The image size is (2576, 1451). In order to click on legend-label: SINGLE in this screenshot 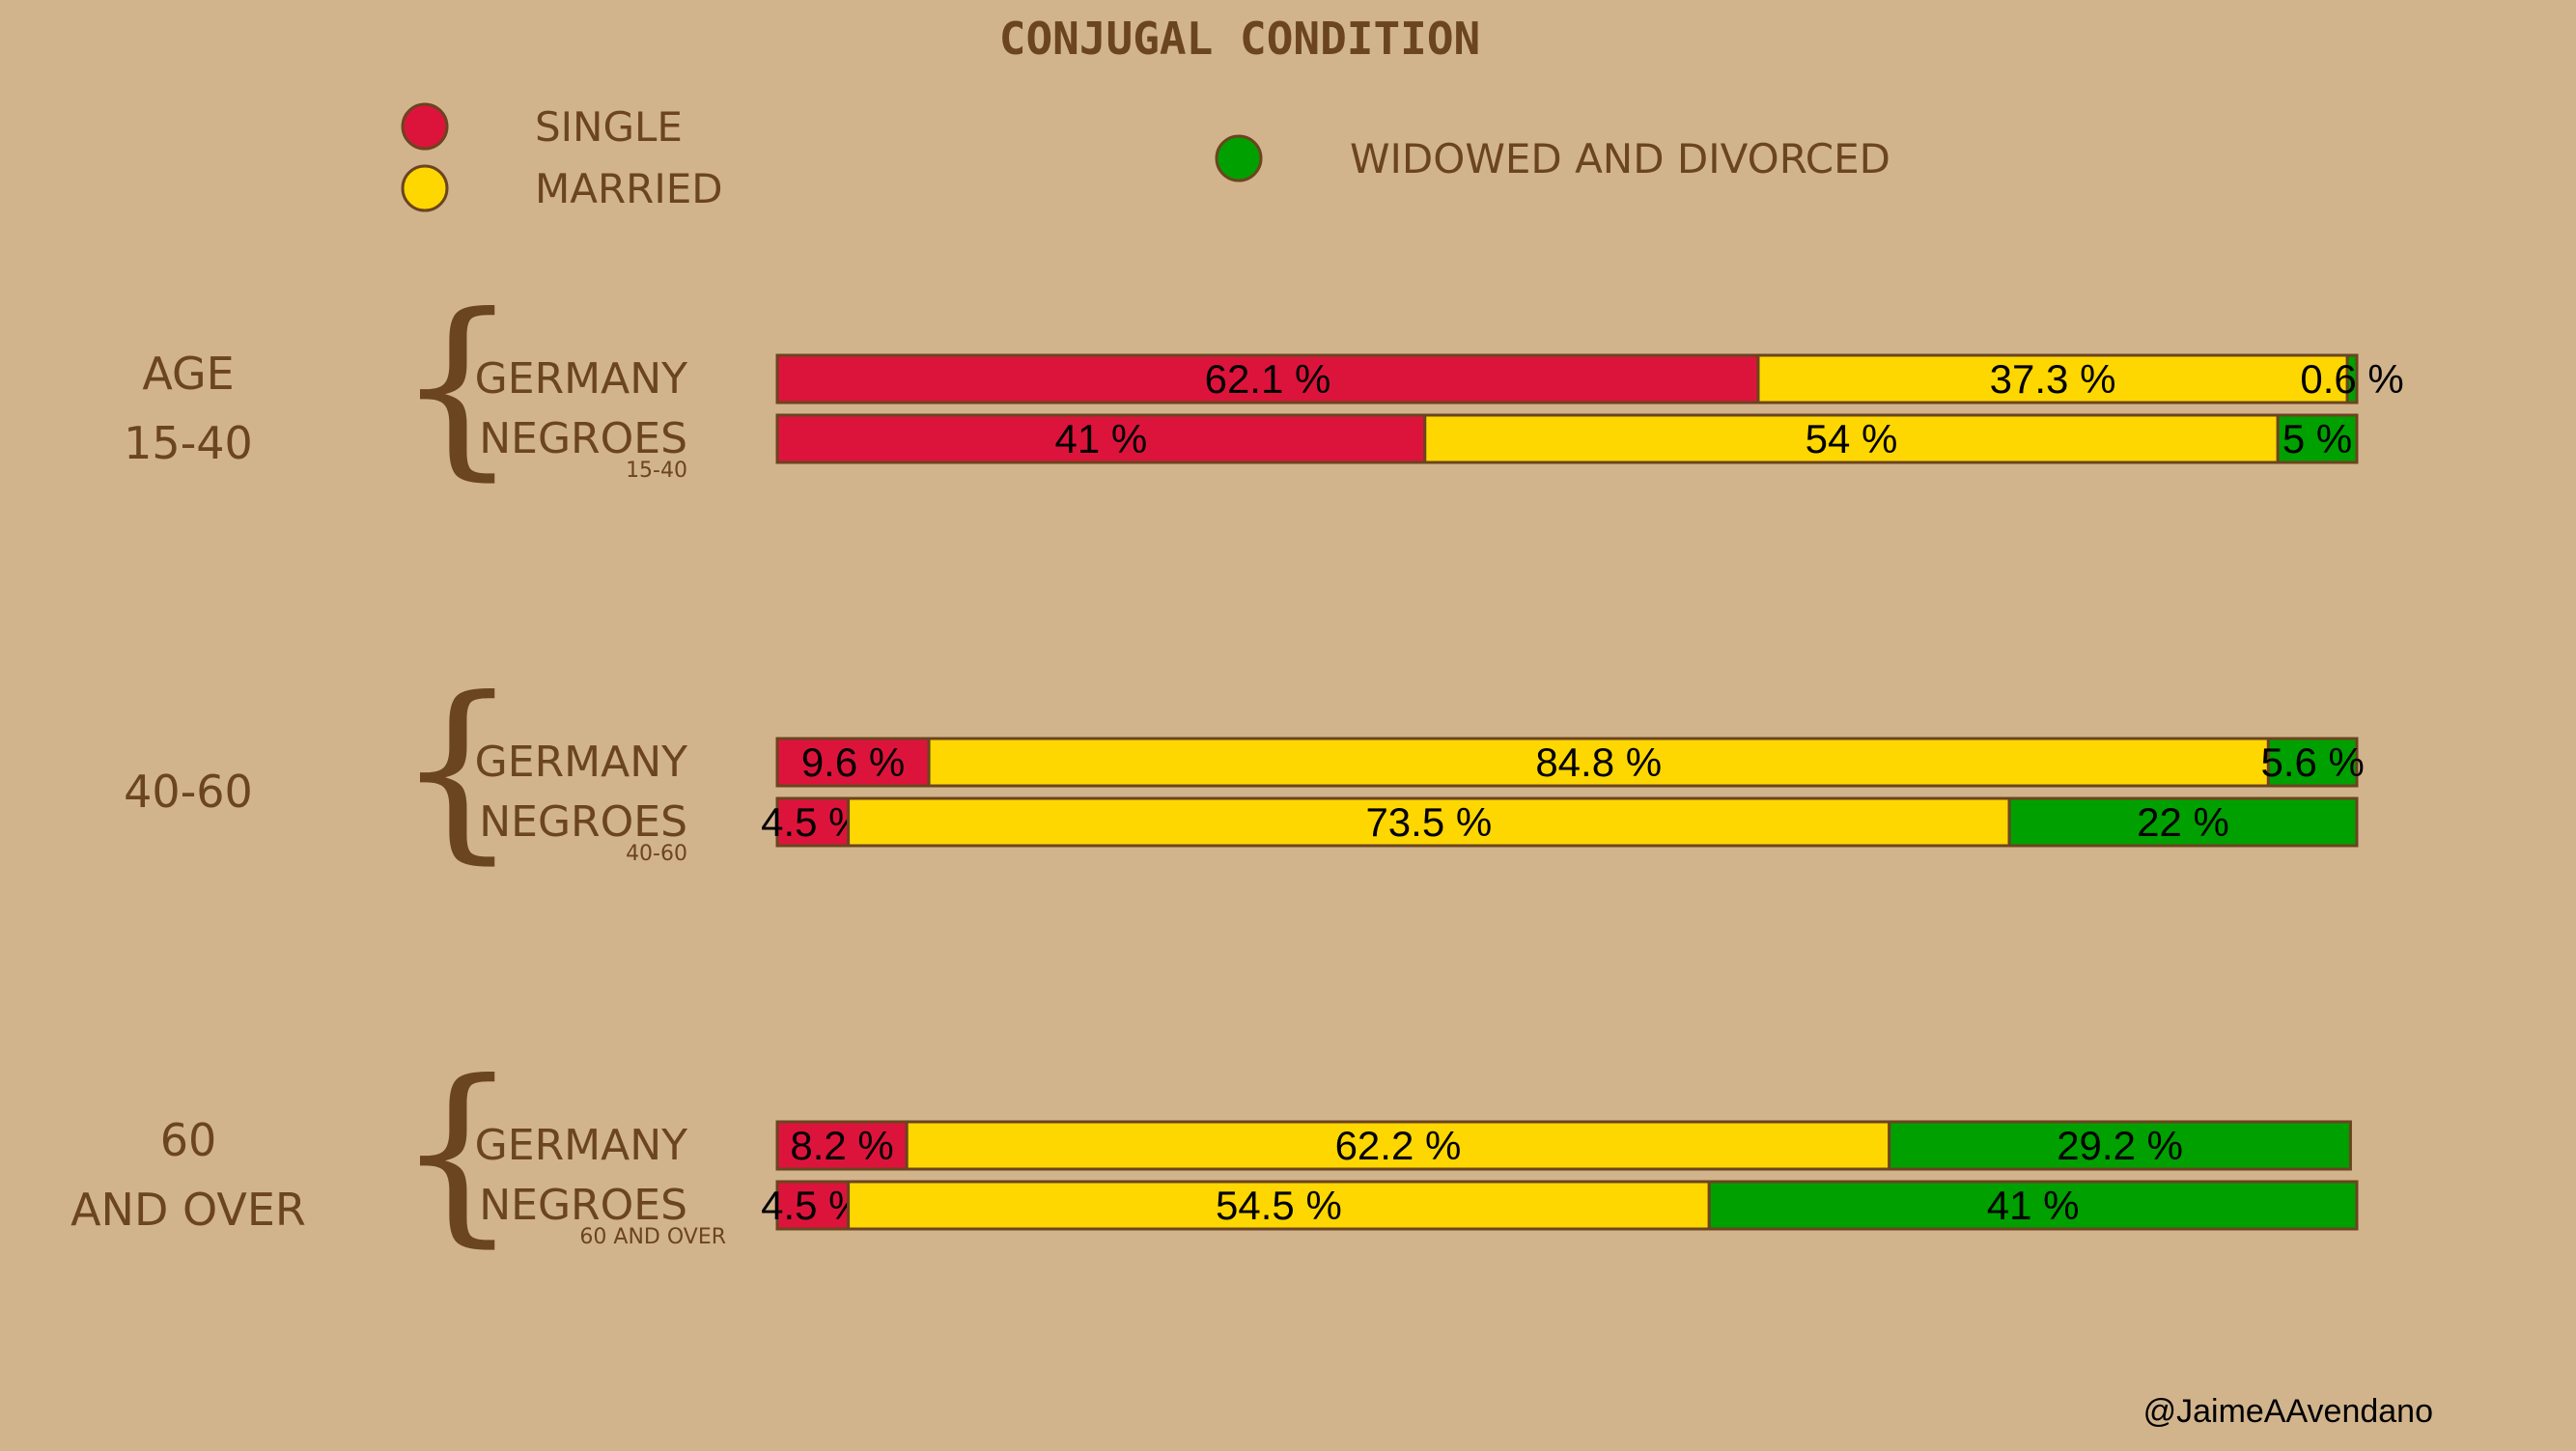, I will do `click(609, 127)`.